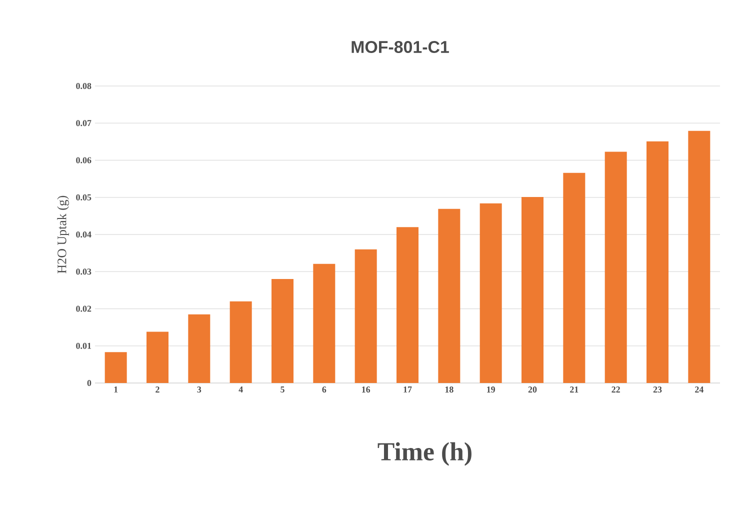 The image size is (738, 506). What do you see at coordinates (699, 389) in the screenshot?
I see `x-tick-label: 24` at bounding box center [699, 389].